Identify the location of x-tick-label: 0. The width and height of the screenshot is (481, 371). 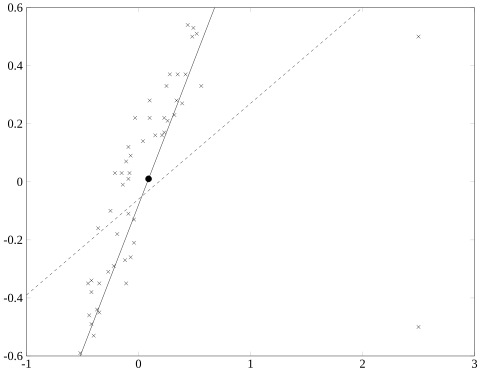
(139, 363).